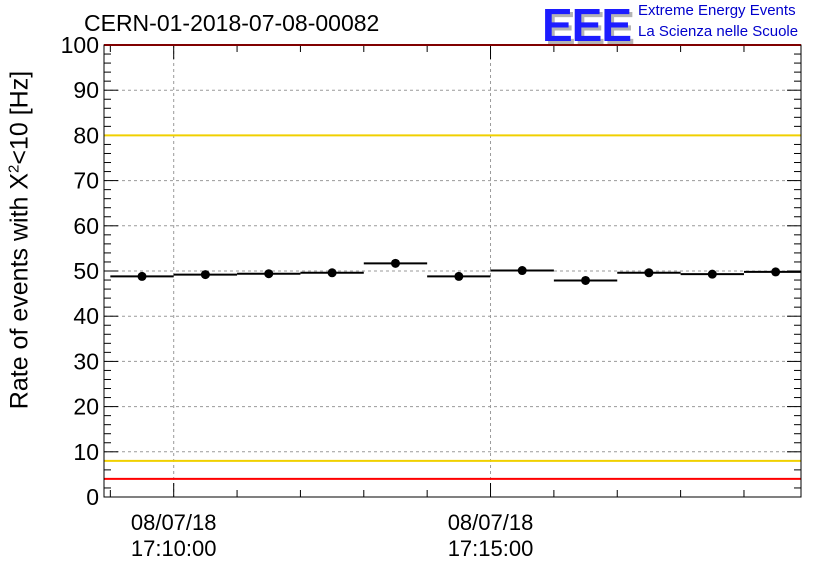 The image size is (836, 572). Describe the element at coordinates (86, 181) in the screenshot. I see `y-tick-label: 70` at that location.